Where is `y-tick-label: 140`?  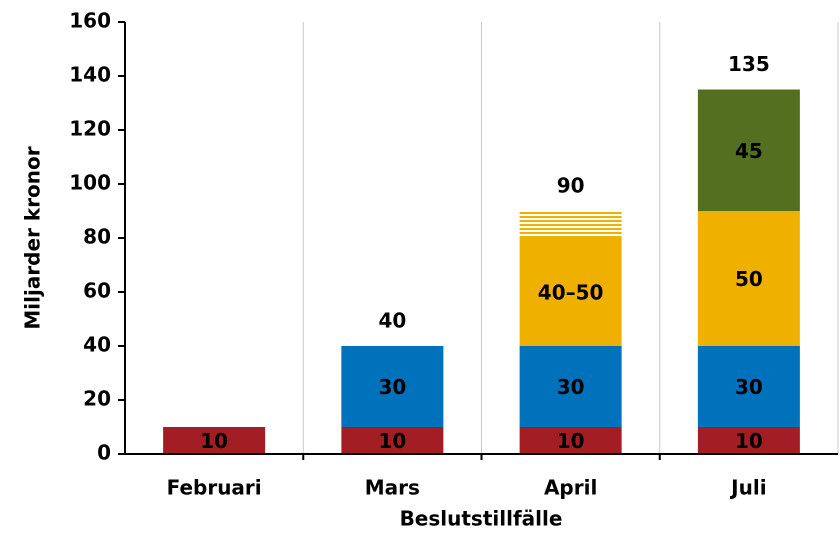
y-tick-label: 140 is located at coordinates (90, 75).